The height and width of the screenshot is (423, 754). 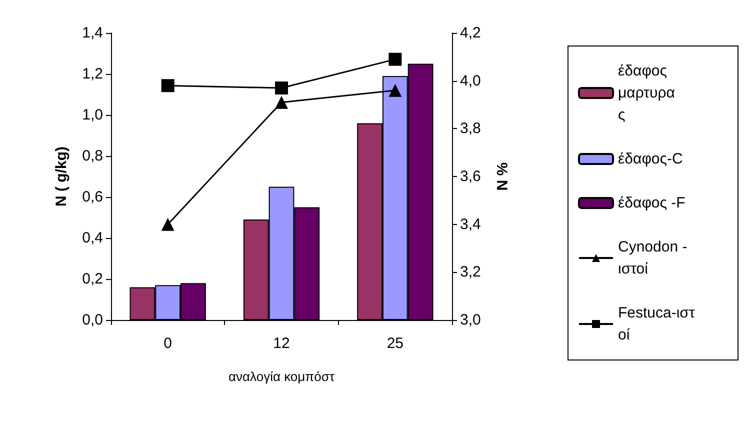 I want to click on x-tick-label: 25, so click(x=395, y=343).